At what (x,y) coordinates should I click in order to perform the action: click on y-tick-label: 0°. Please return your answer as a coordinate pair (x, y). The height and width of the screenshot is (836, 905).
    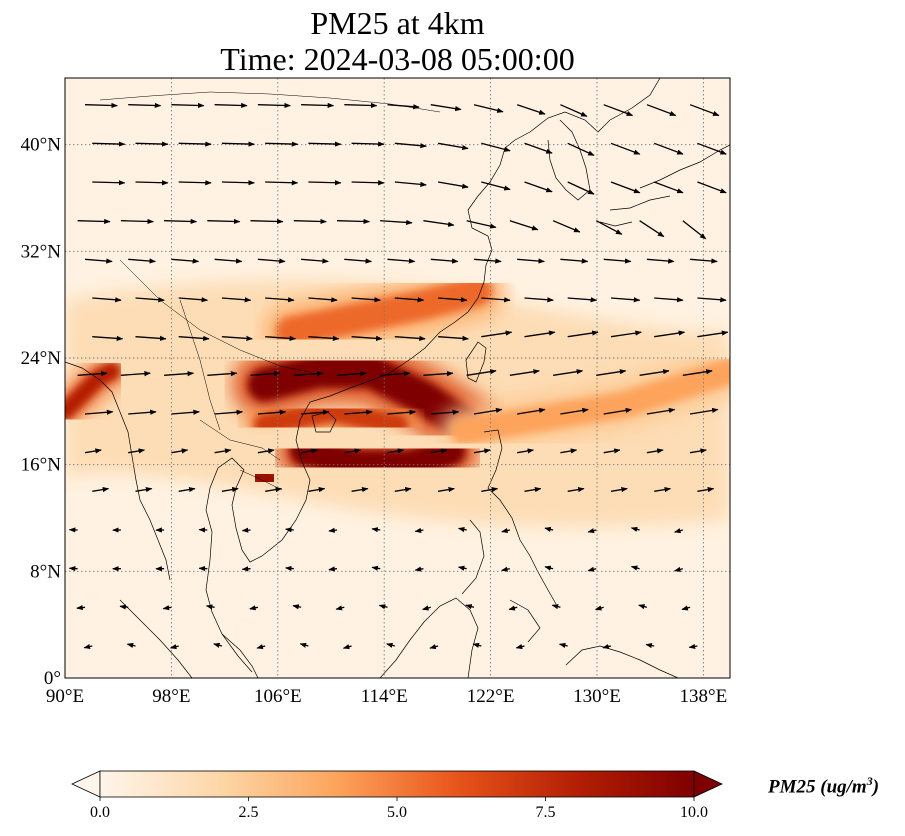
    Looking at the image, I should click on (52, 678).